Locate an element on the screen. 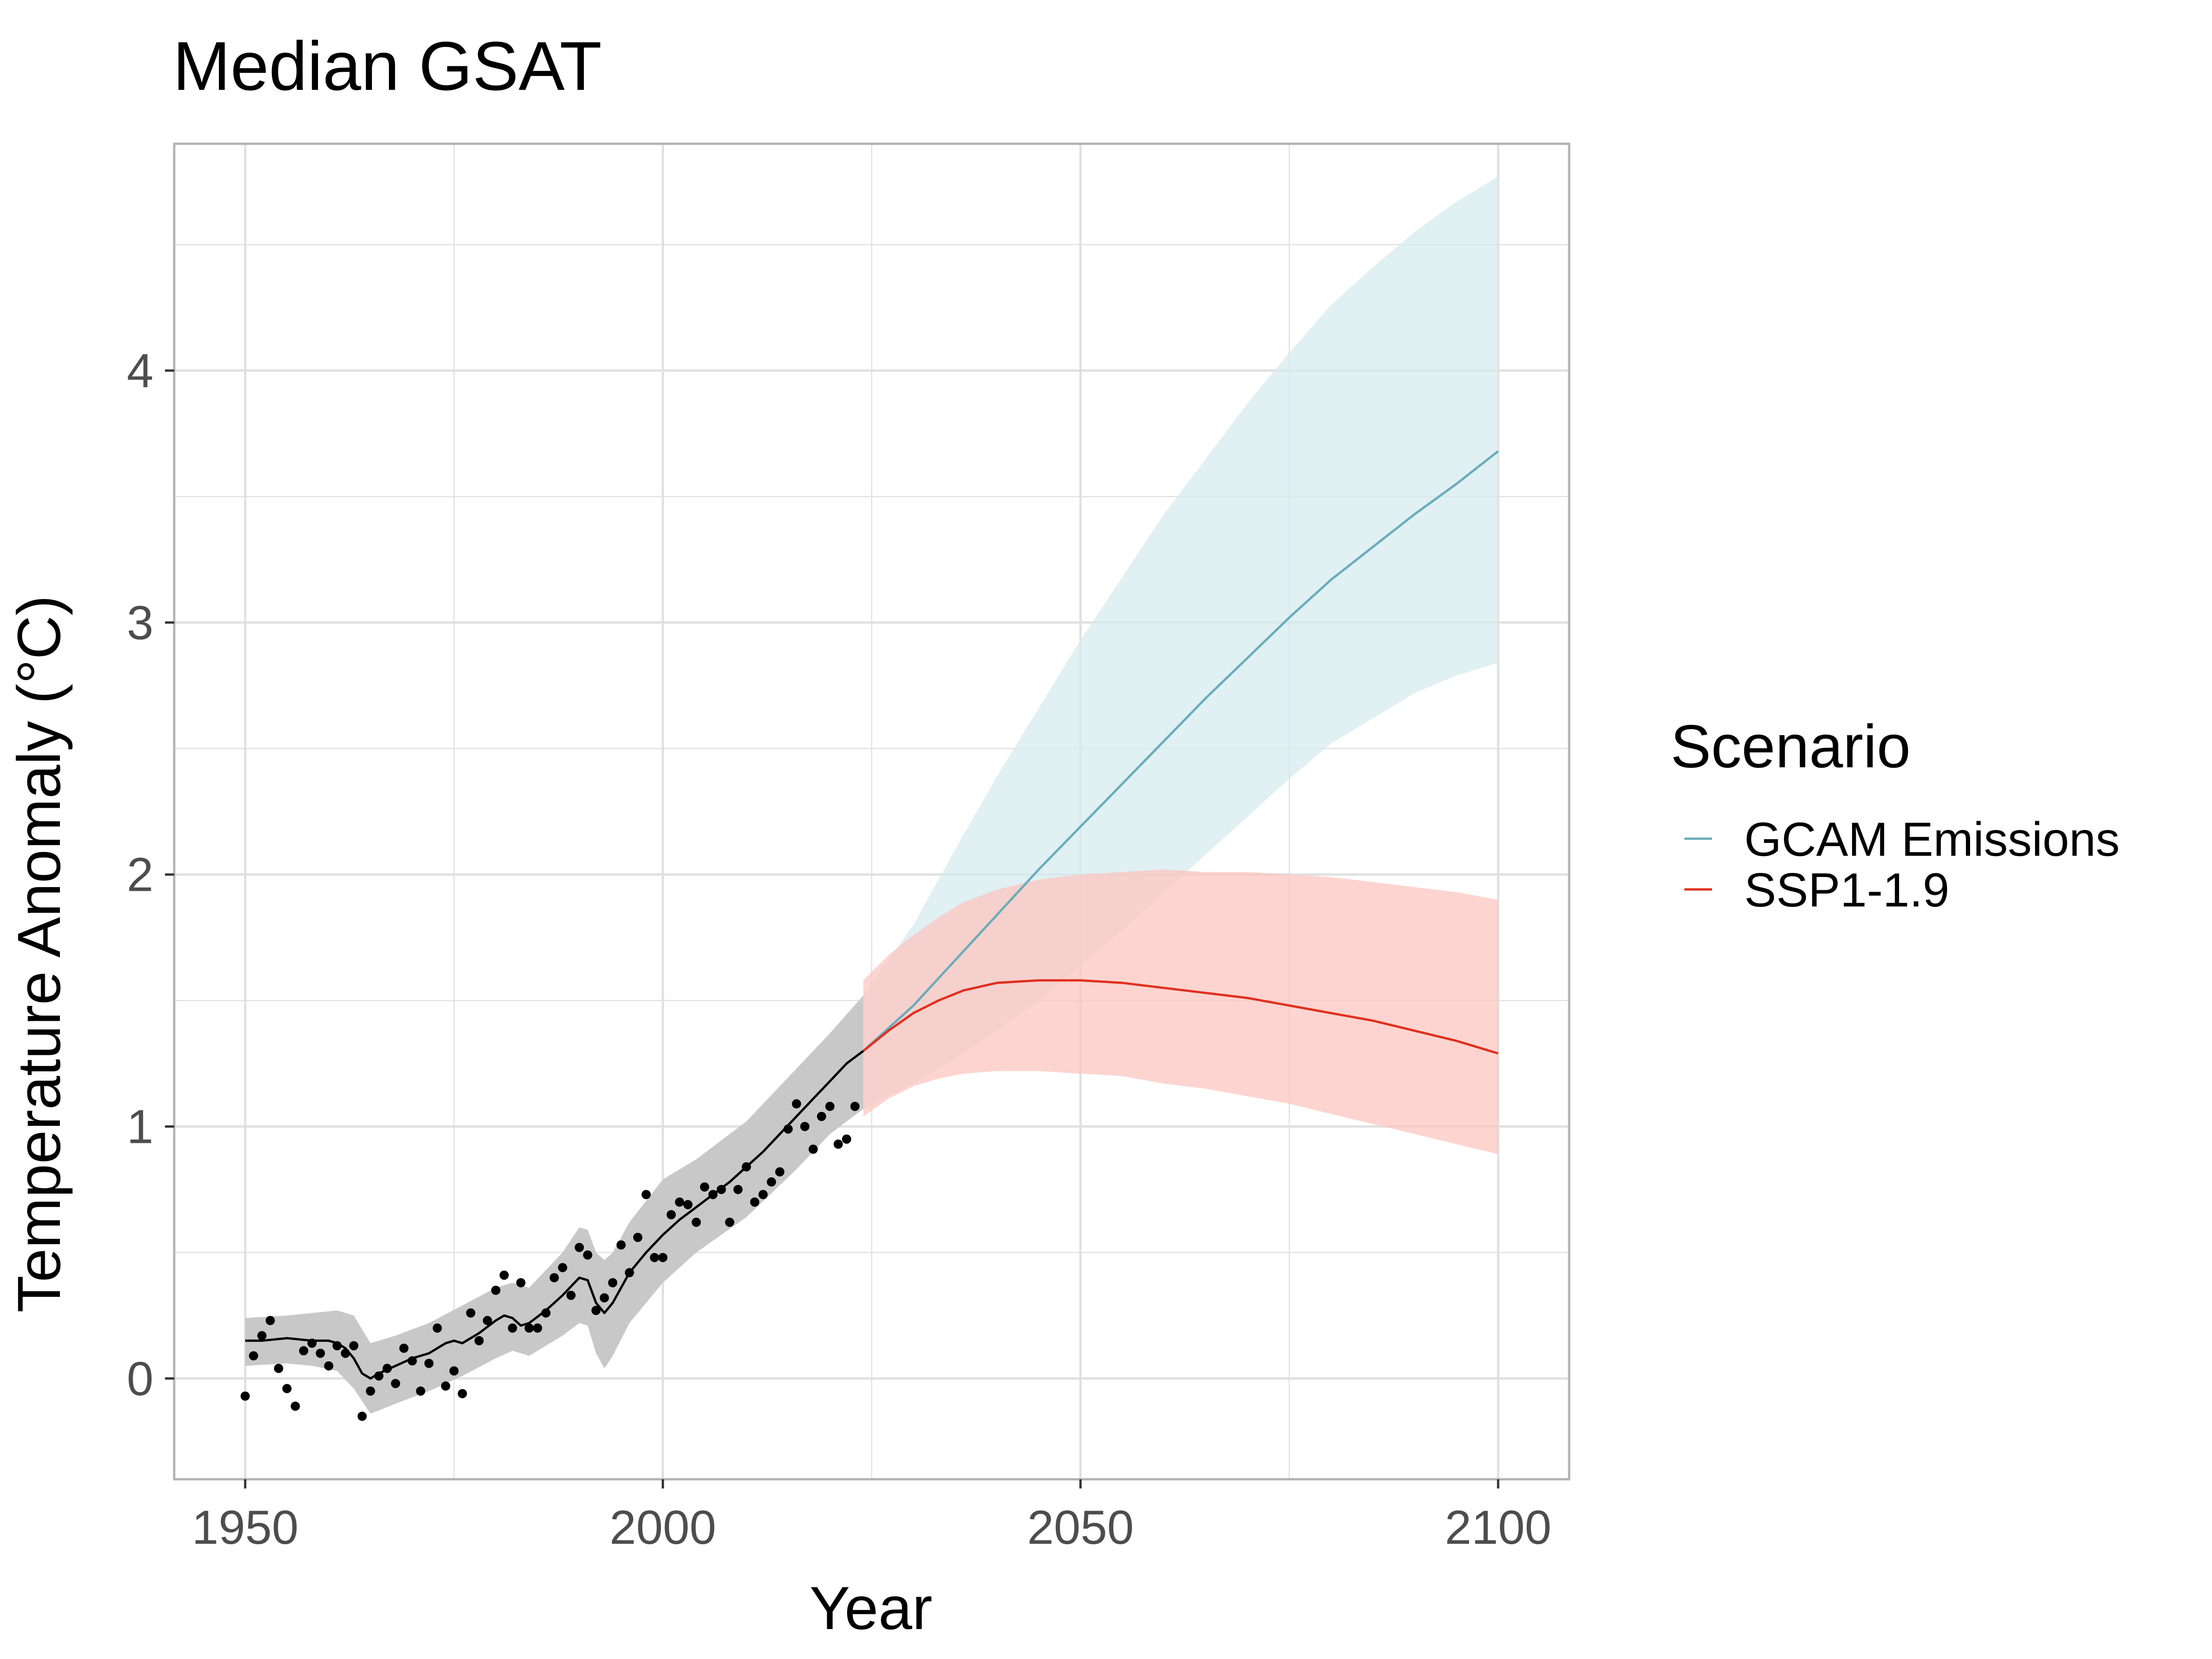  y-tick-label: 1 is located at coordinates (140, 1126).